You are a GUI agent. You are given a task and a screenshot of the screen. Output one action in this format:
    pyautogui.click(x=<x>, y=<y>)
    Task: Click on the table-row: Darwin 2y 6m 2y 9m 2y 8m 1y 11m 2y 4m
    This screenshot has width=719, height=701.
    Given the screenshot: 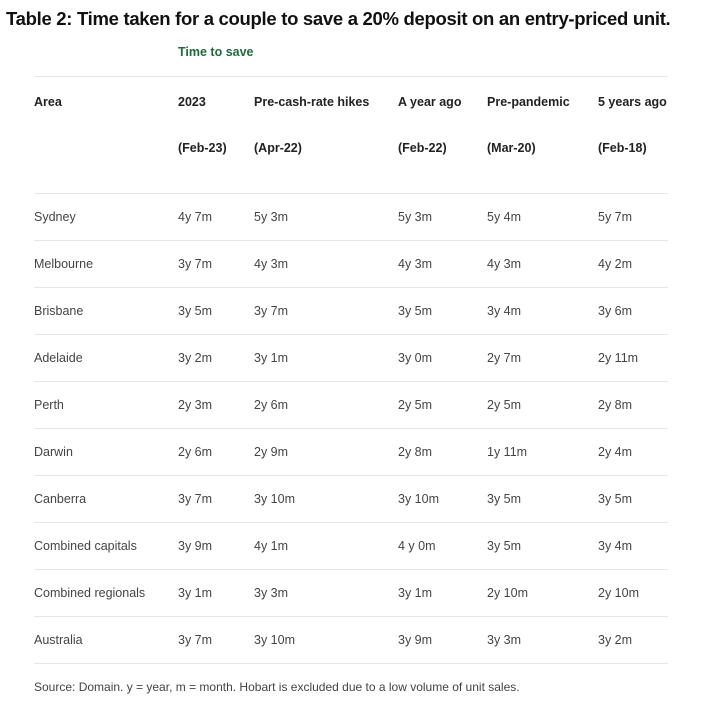 What is the action you would take?
    pyautogui.click(x=351, y=452)
    